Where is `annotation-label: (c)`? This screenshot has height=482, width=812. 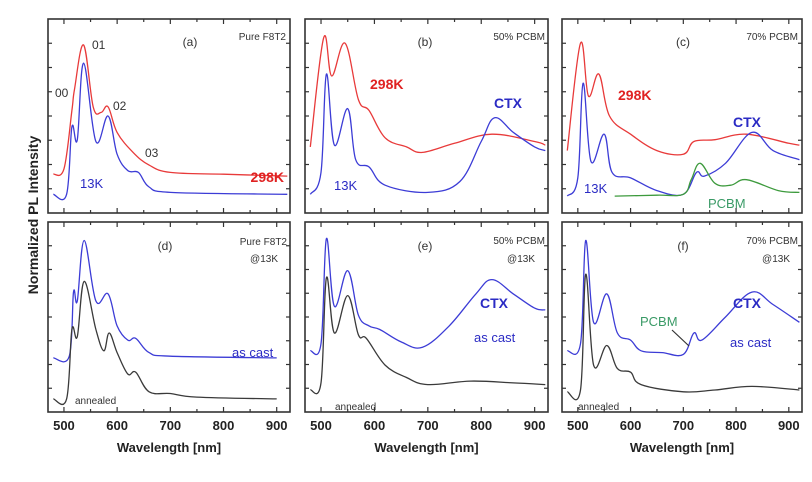 annotation-label: (c) is located at coordinates (683, 42).